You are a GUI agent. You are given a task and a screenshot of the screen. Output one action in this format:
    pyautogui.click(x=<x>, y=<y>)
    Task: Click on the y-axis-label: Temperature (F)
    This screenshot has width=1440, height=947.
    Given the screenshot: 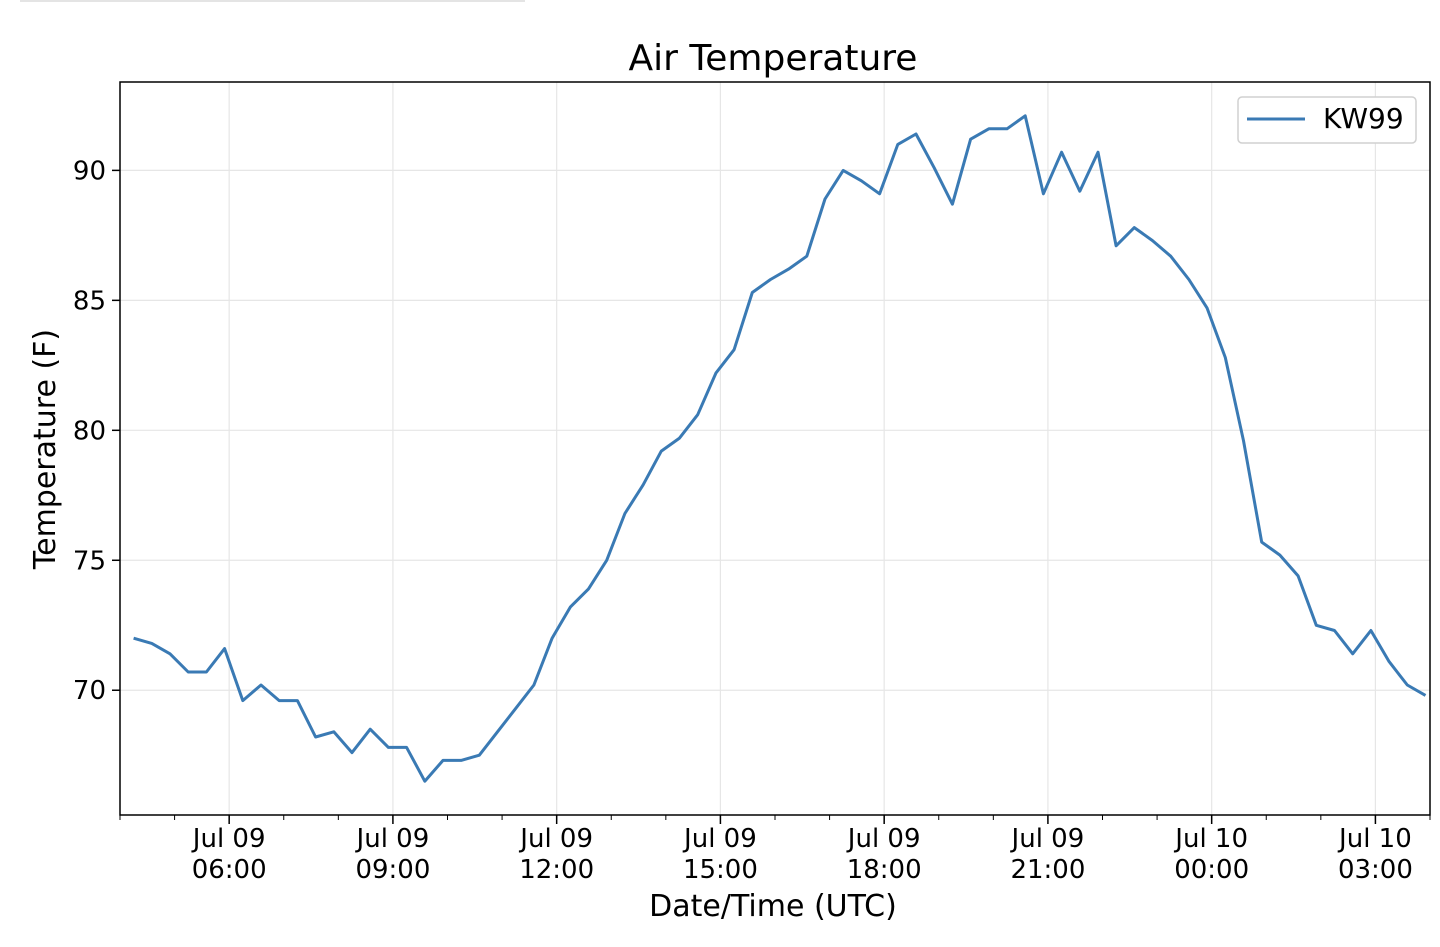 What is the action you would take?
    pyautogui.click(x=45, y=449)
    